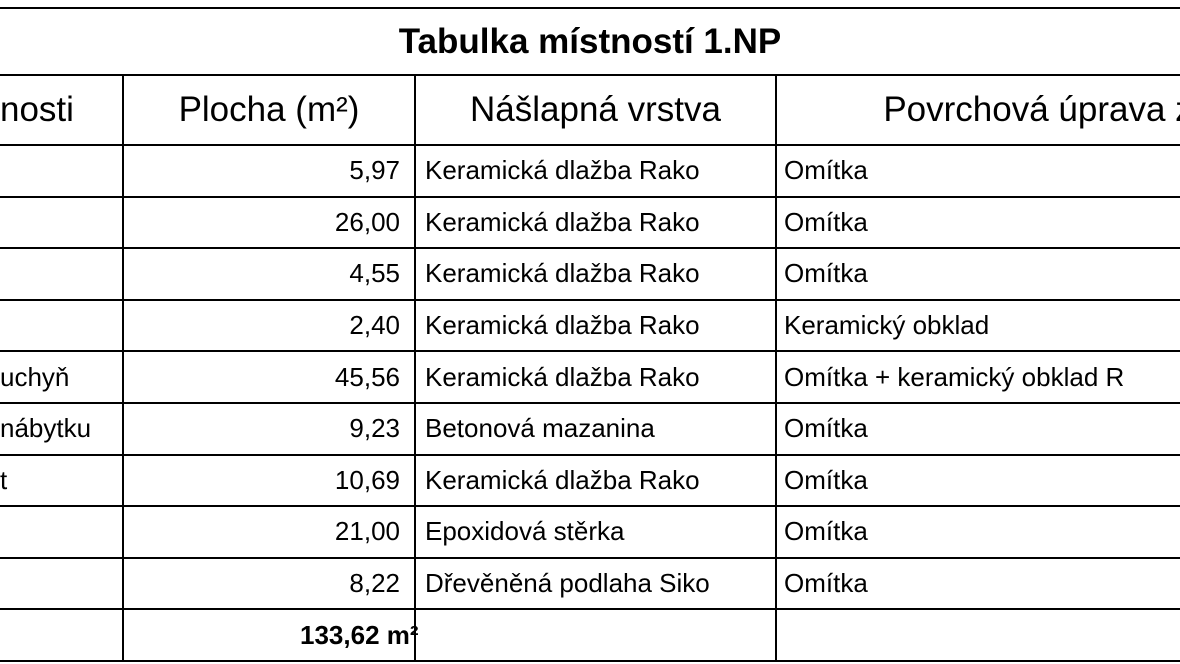 The image size is (1180, 664). I want to click on floor-layer: Dřevěněná podlaha Siko, so click(567, 583).